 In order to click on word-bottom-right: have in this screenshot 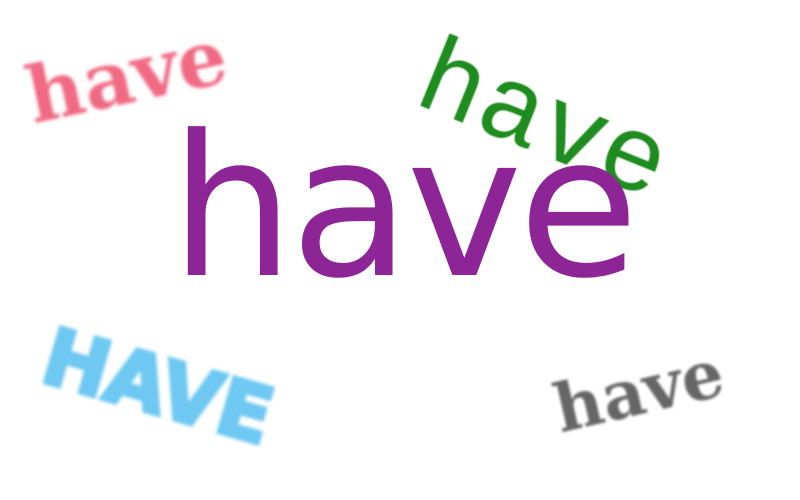, I will do `click(638, 391)`.